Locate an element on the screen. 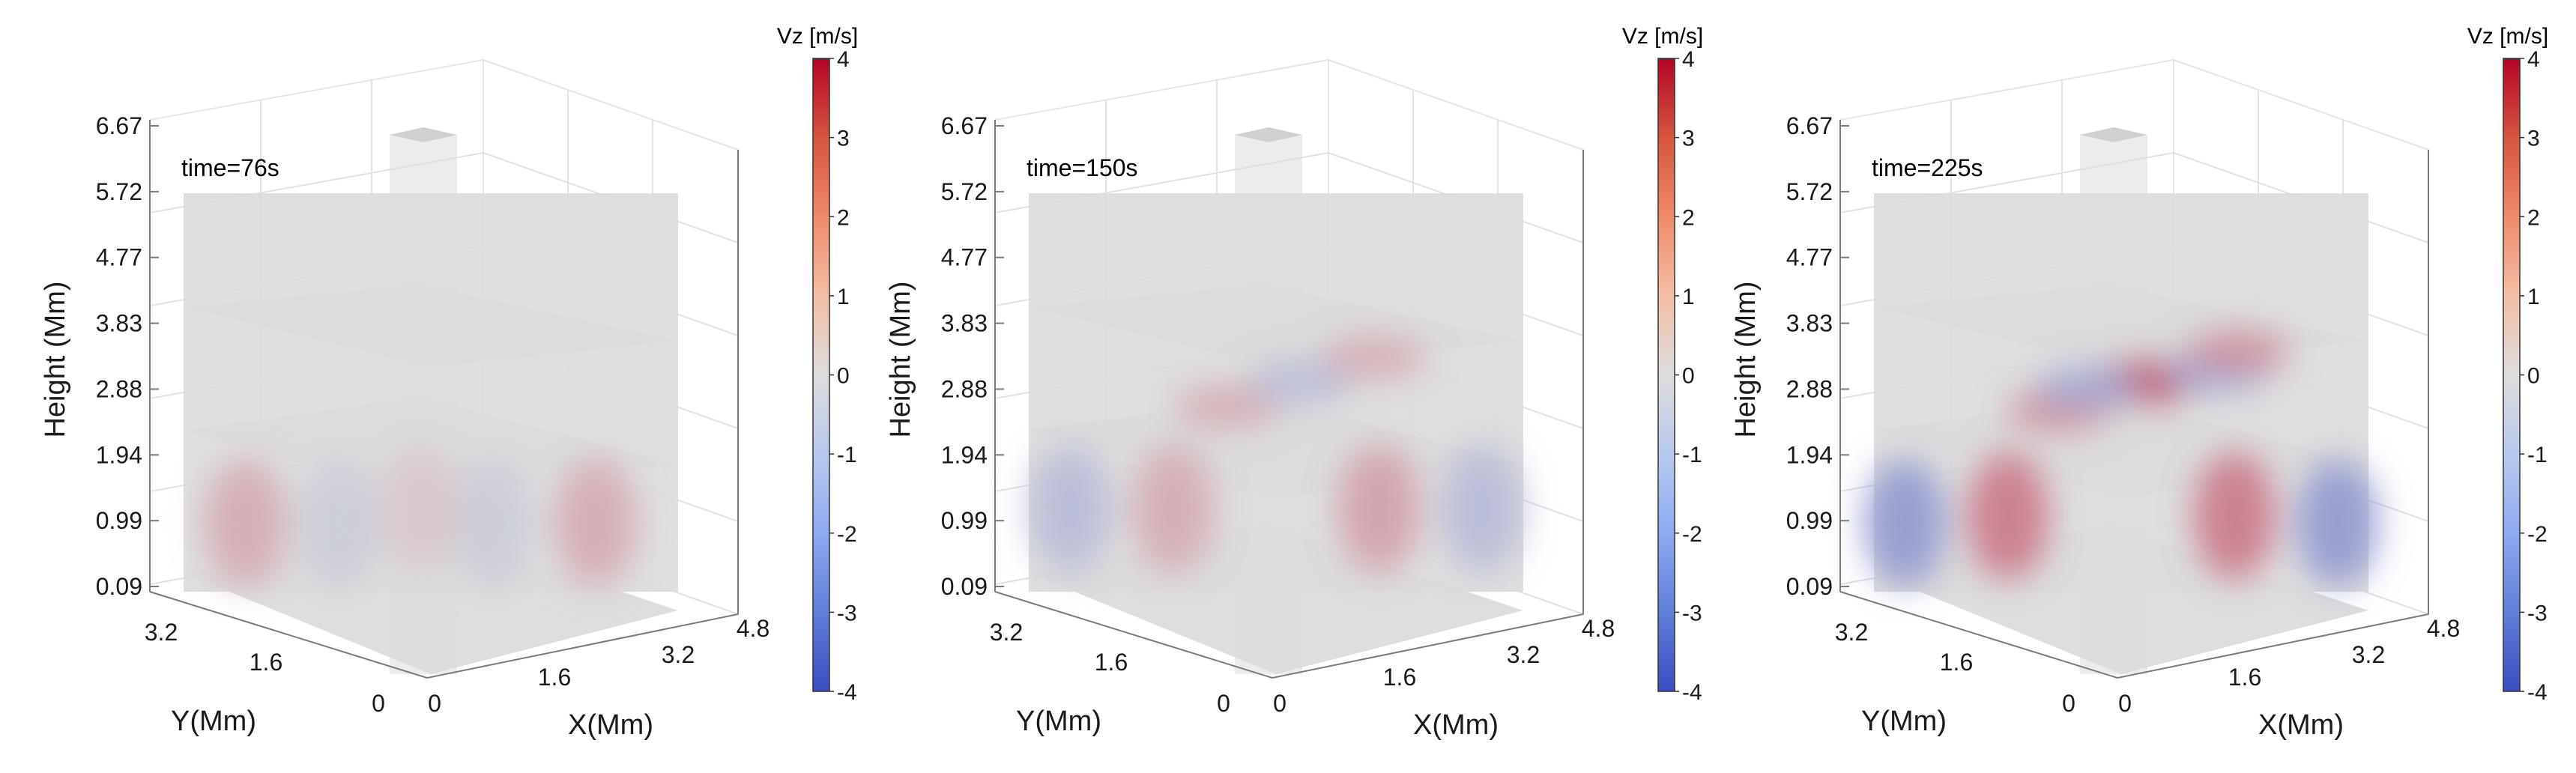 Image resolution: width=2576 pixels, height=773 pixels. time-label: time=150s is located at coordinates (1082, 167).